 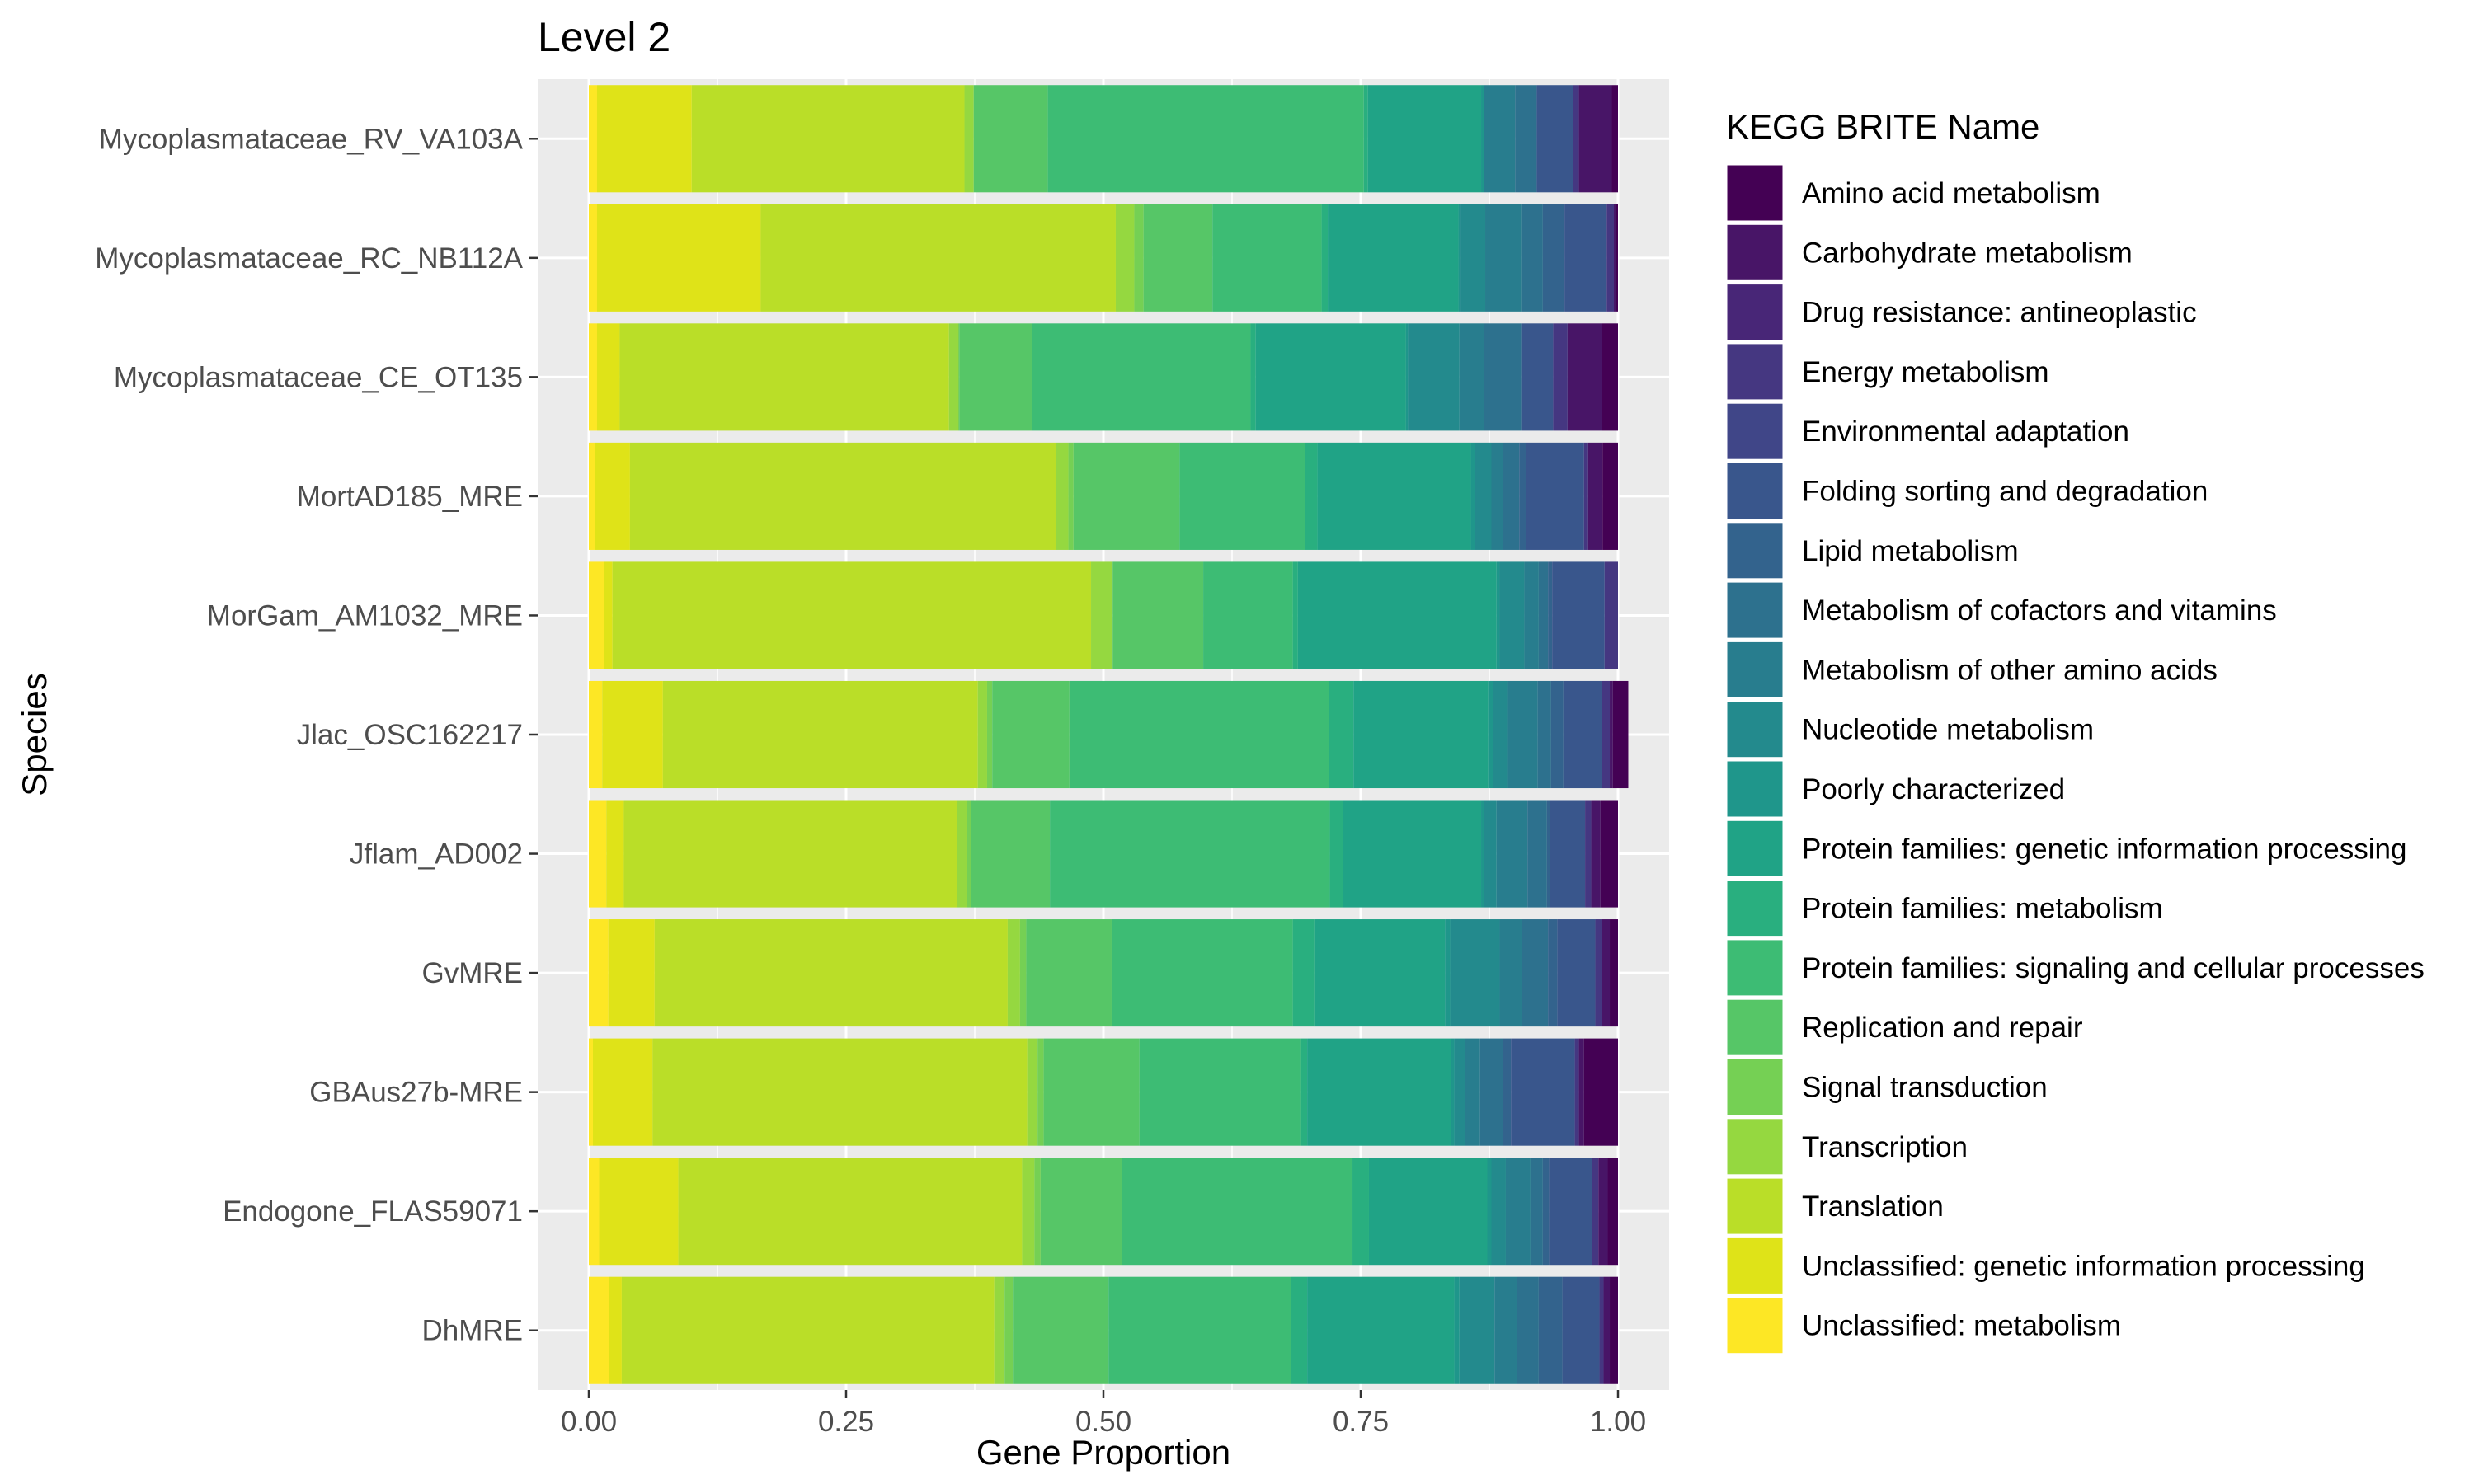 What do you see at coordinates (1948, 730) in the screenshot?
I see `legend-label: Nucleotide metabolism` at bounding box center [1948, 730].